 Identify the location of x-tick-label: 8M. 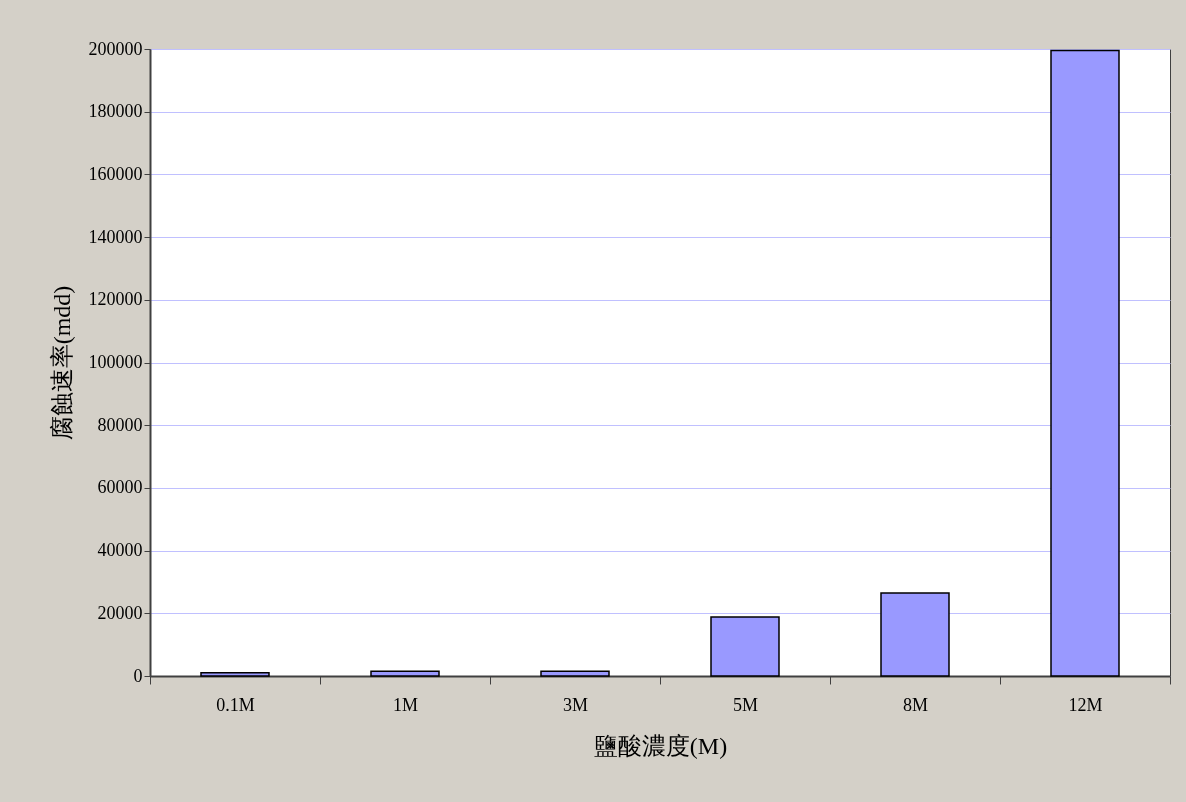
(915, 704).